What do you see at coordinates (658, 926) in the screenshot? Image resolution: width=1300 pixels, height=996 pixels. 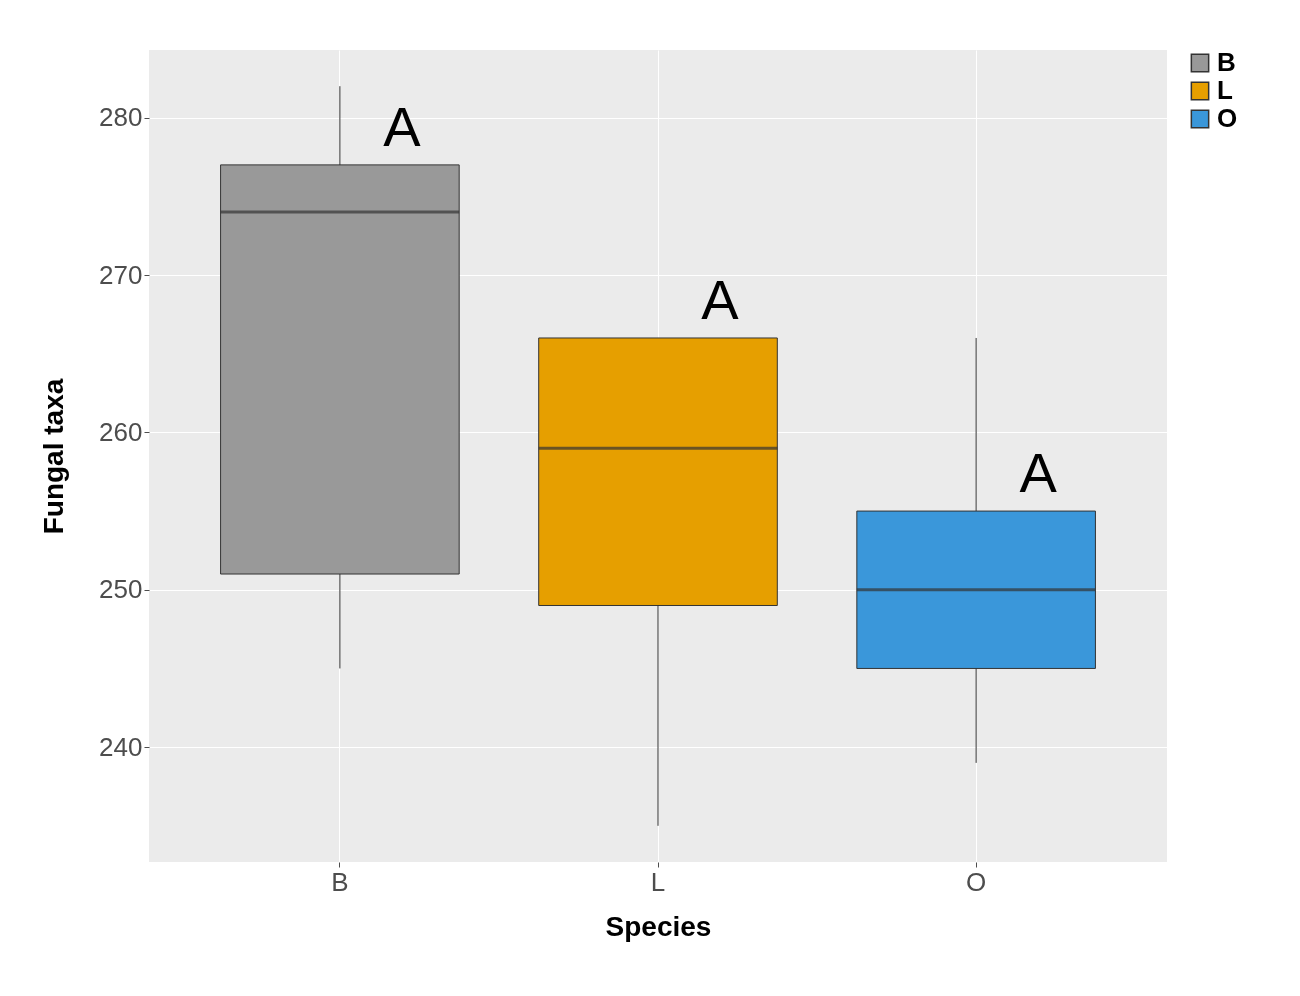 I see `x-axis-title: Species` at bounding box center [658, 926].